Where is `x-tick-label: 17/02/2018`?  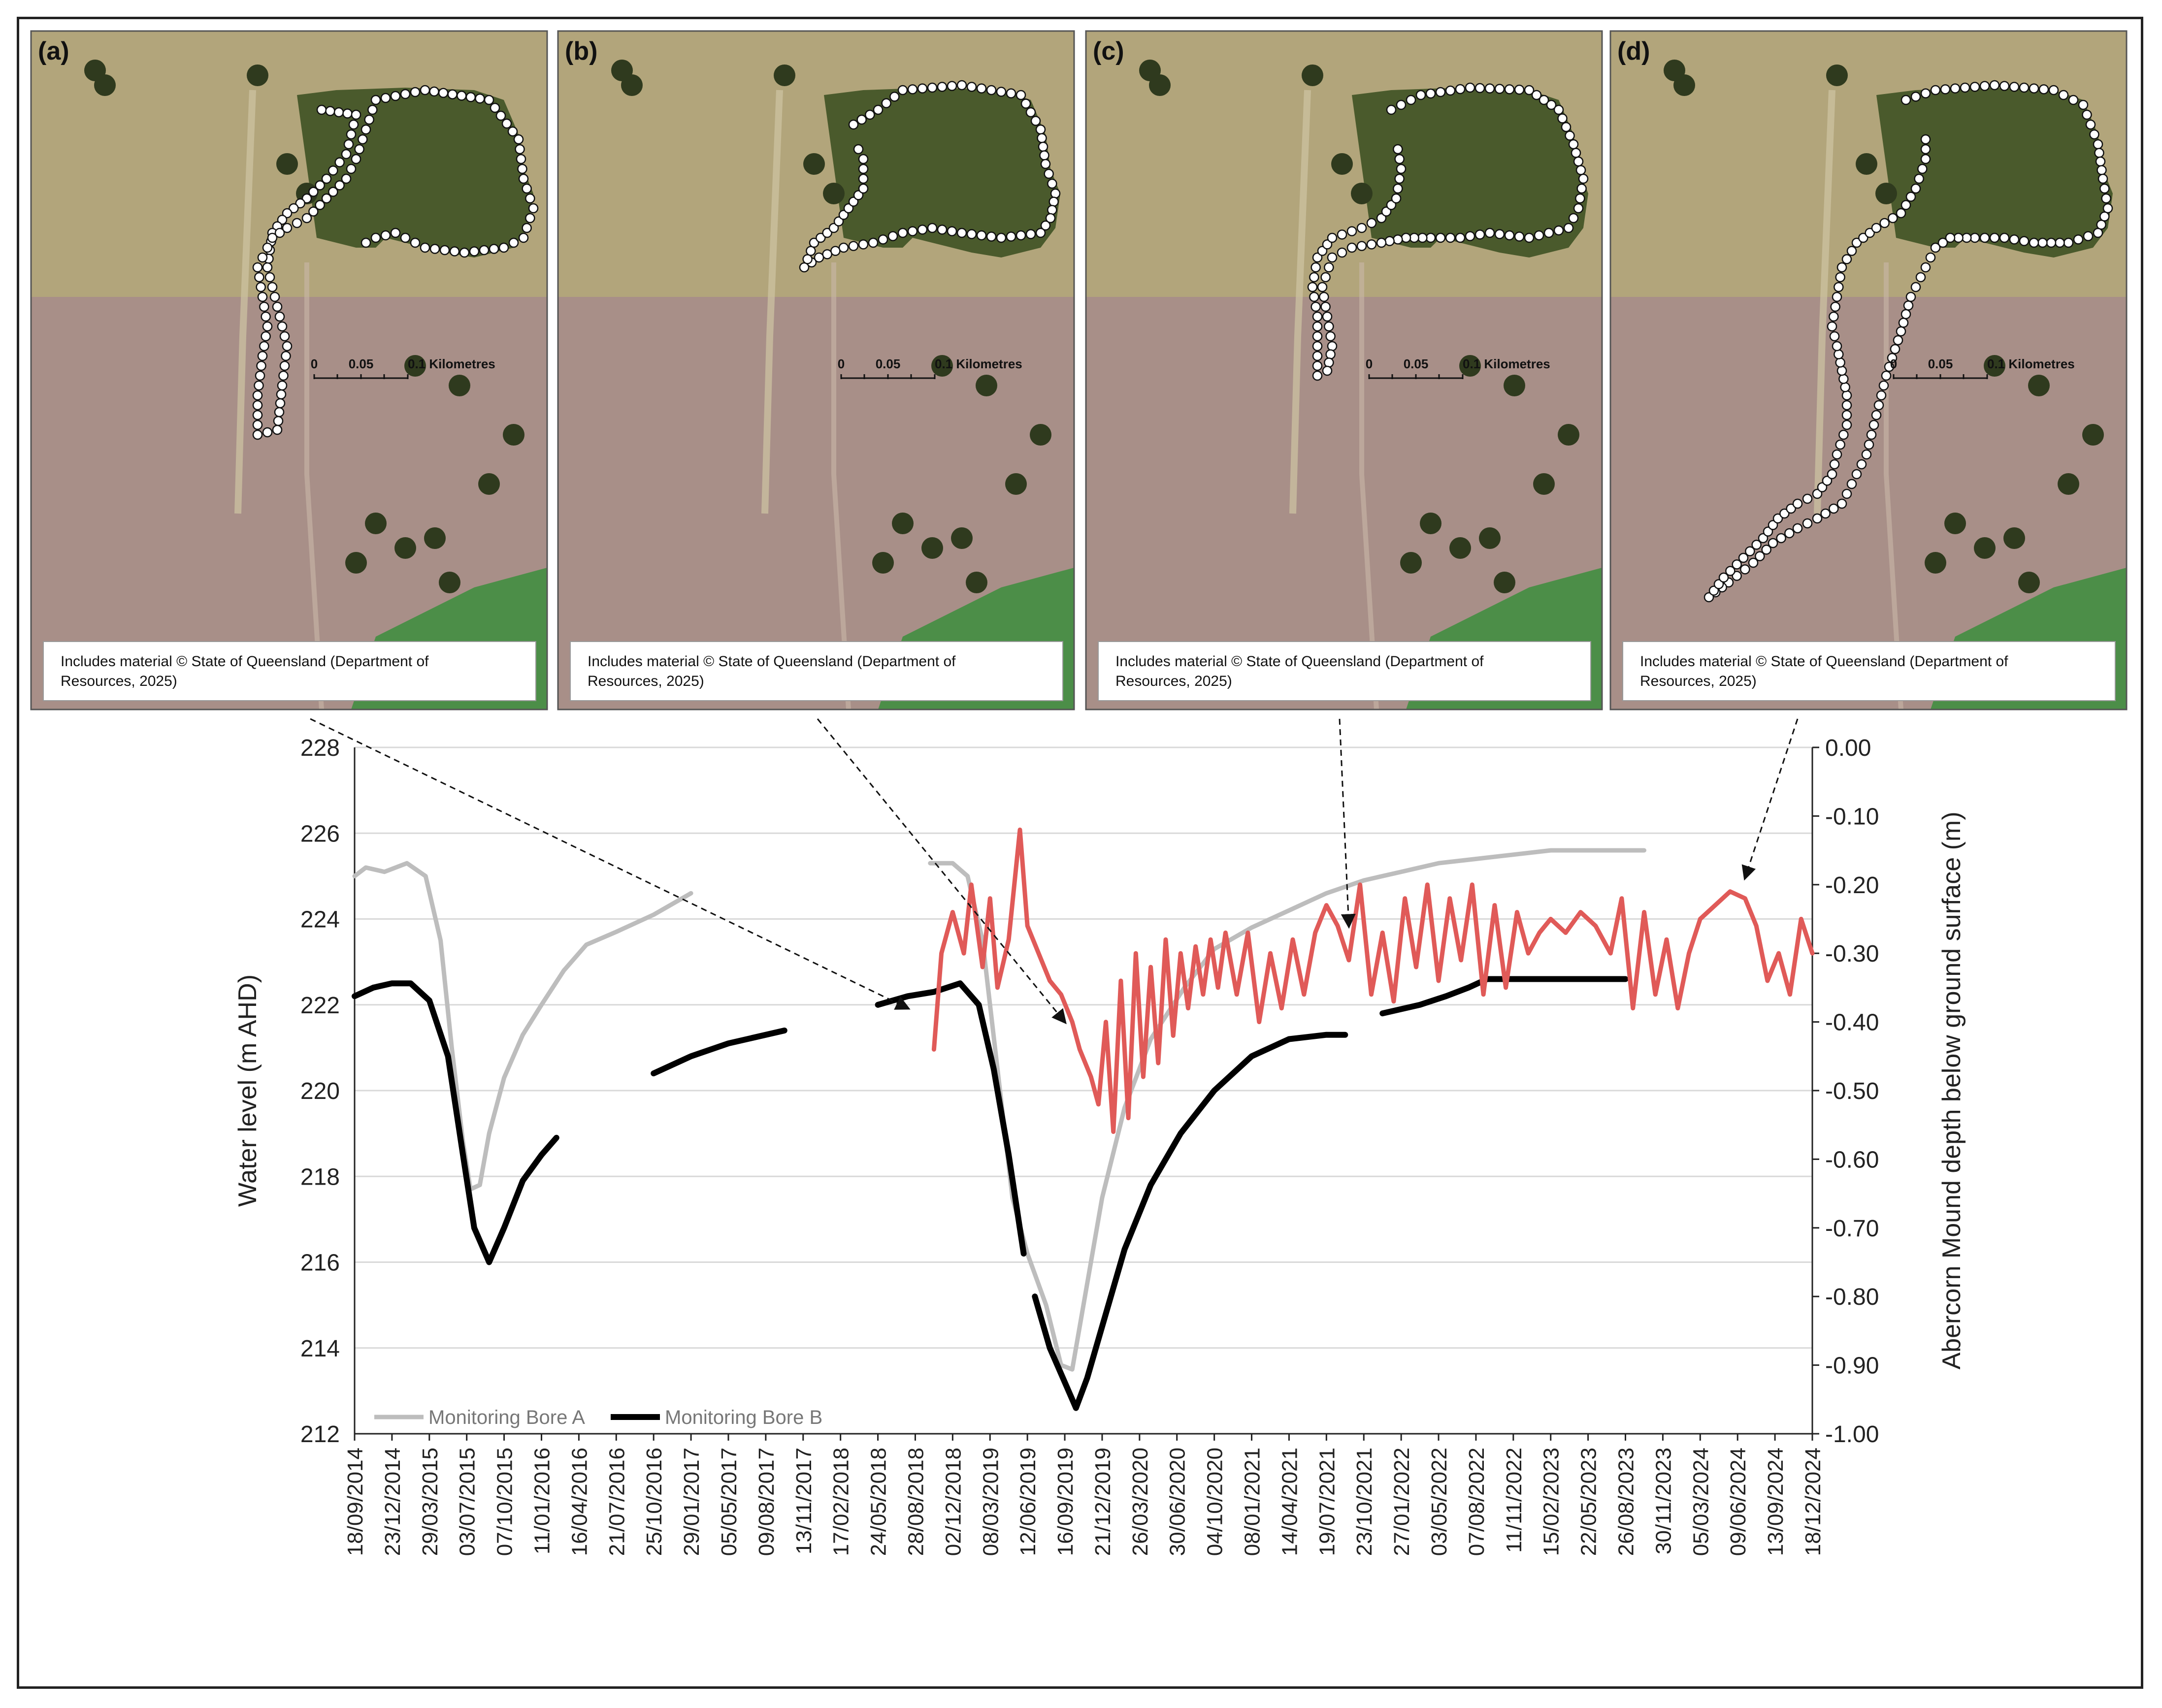
x-tick-label: 17/02/2018 is located at coordinates (841, 1502).